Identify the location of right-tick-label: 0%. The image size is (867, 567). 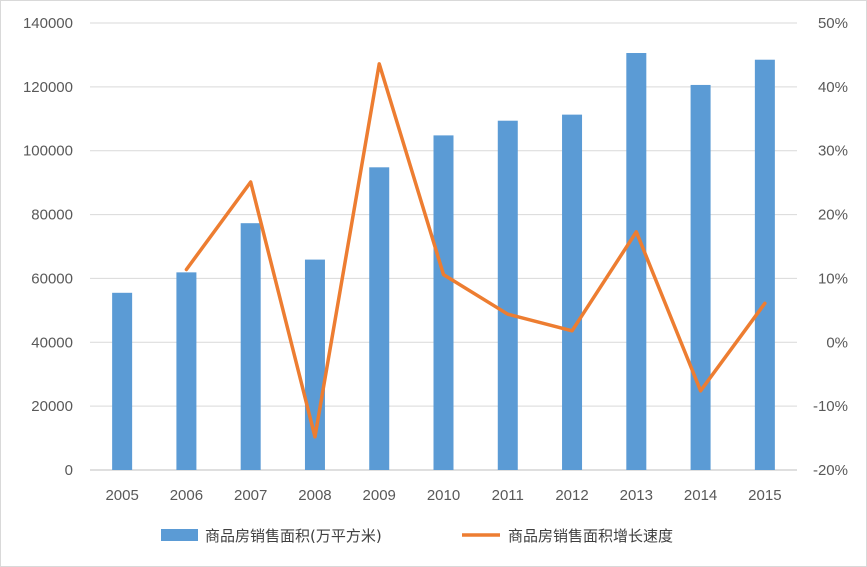
(837, 342).